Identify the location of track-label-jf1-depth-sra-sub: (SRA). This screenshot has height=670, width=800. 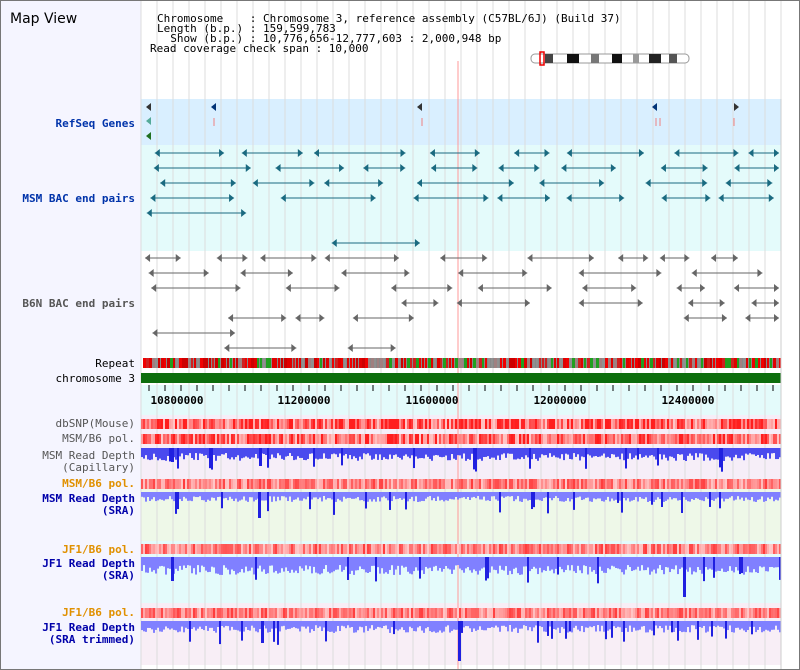
(118, 575).